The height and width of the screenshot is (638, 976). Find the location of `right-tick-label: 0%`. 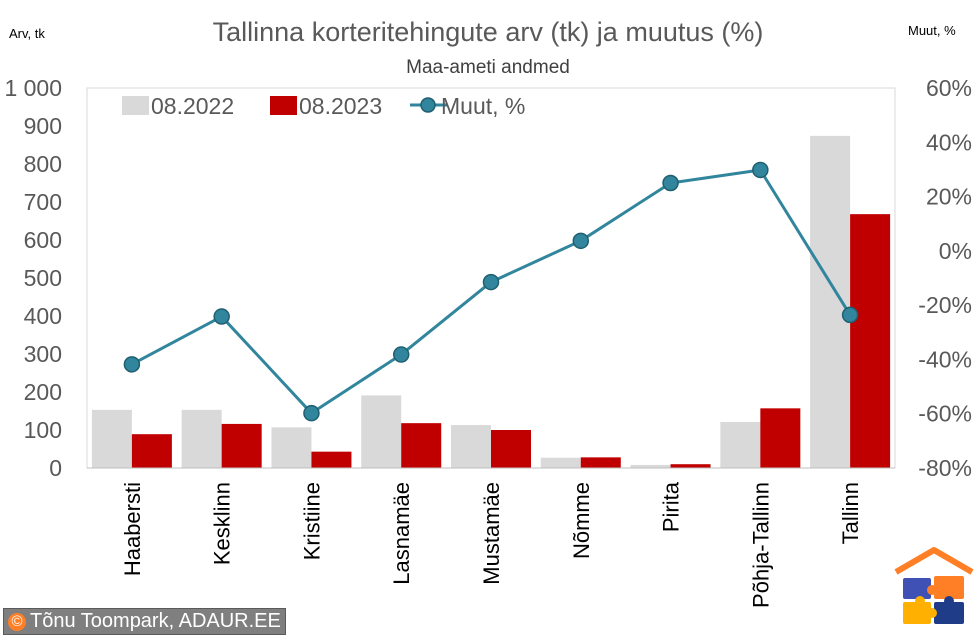

right-tick-label: 0% is located at coordinates (955, 251).